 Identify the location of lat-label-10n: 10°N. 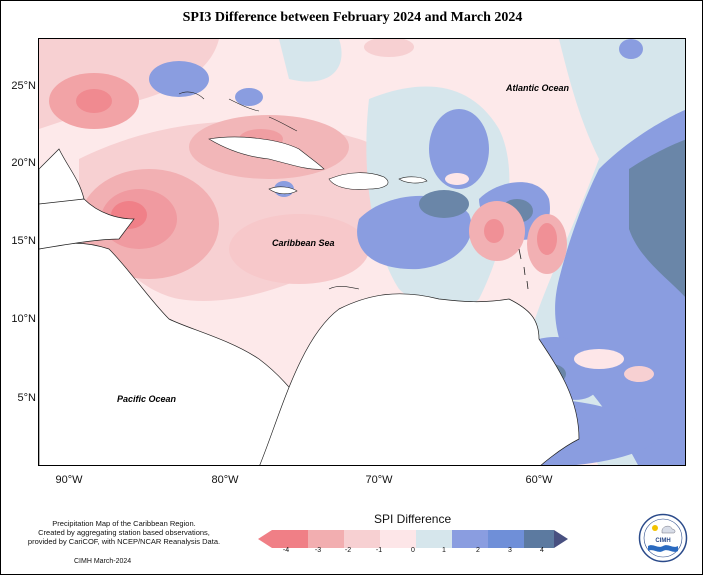
(23, 319).